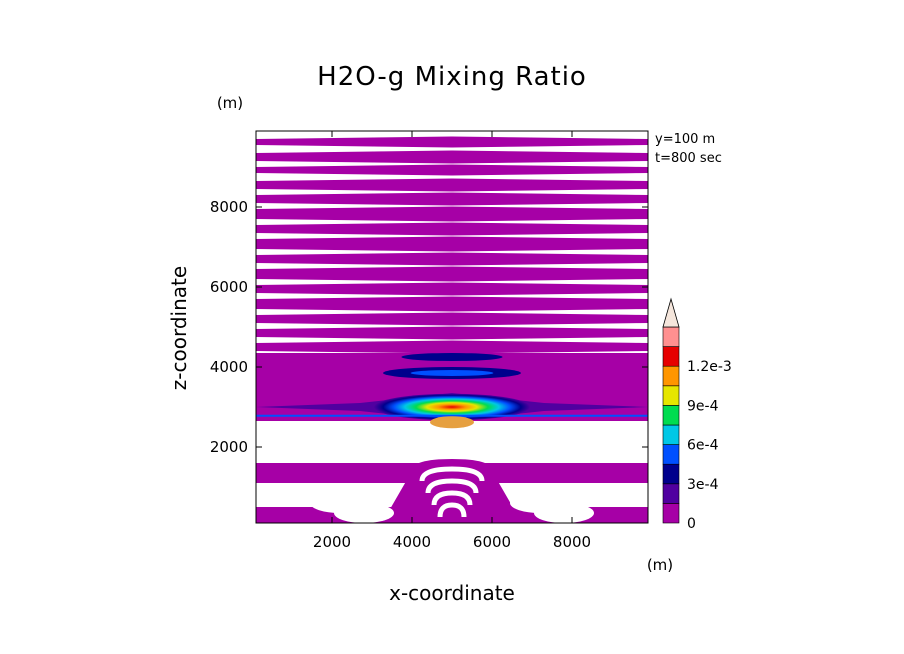 The image size is (904, 654). I want to click on x-tick-label: 6000, so click(492, 542).